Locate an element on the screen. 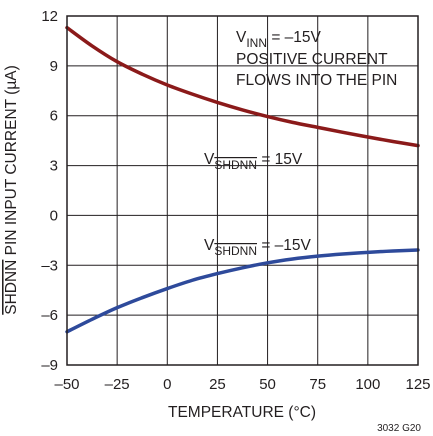 The width and height of the screenshot is (433, 436). annotation-vinn-main: V is located at coordinates (241, 37).